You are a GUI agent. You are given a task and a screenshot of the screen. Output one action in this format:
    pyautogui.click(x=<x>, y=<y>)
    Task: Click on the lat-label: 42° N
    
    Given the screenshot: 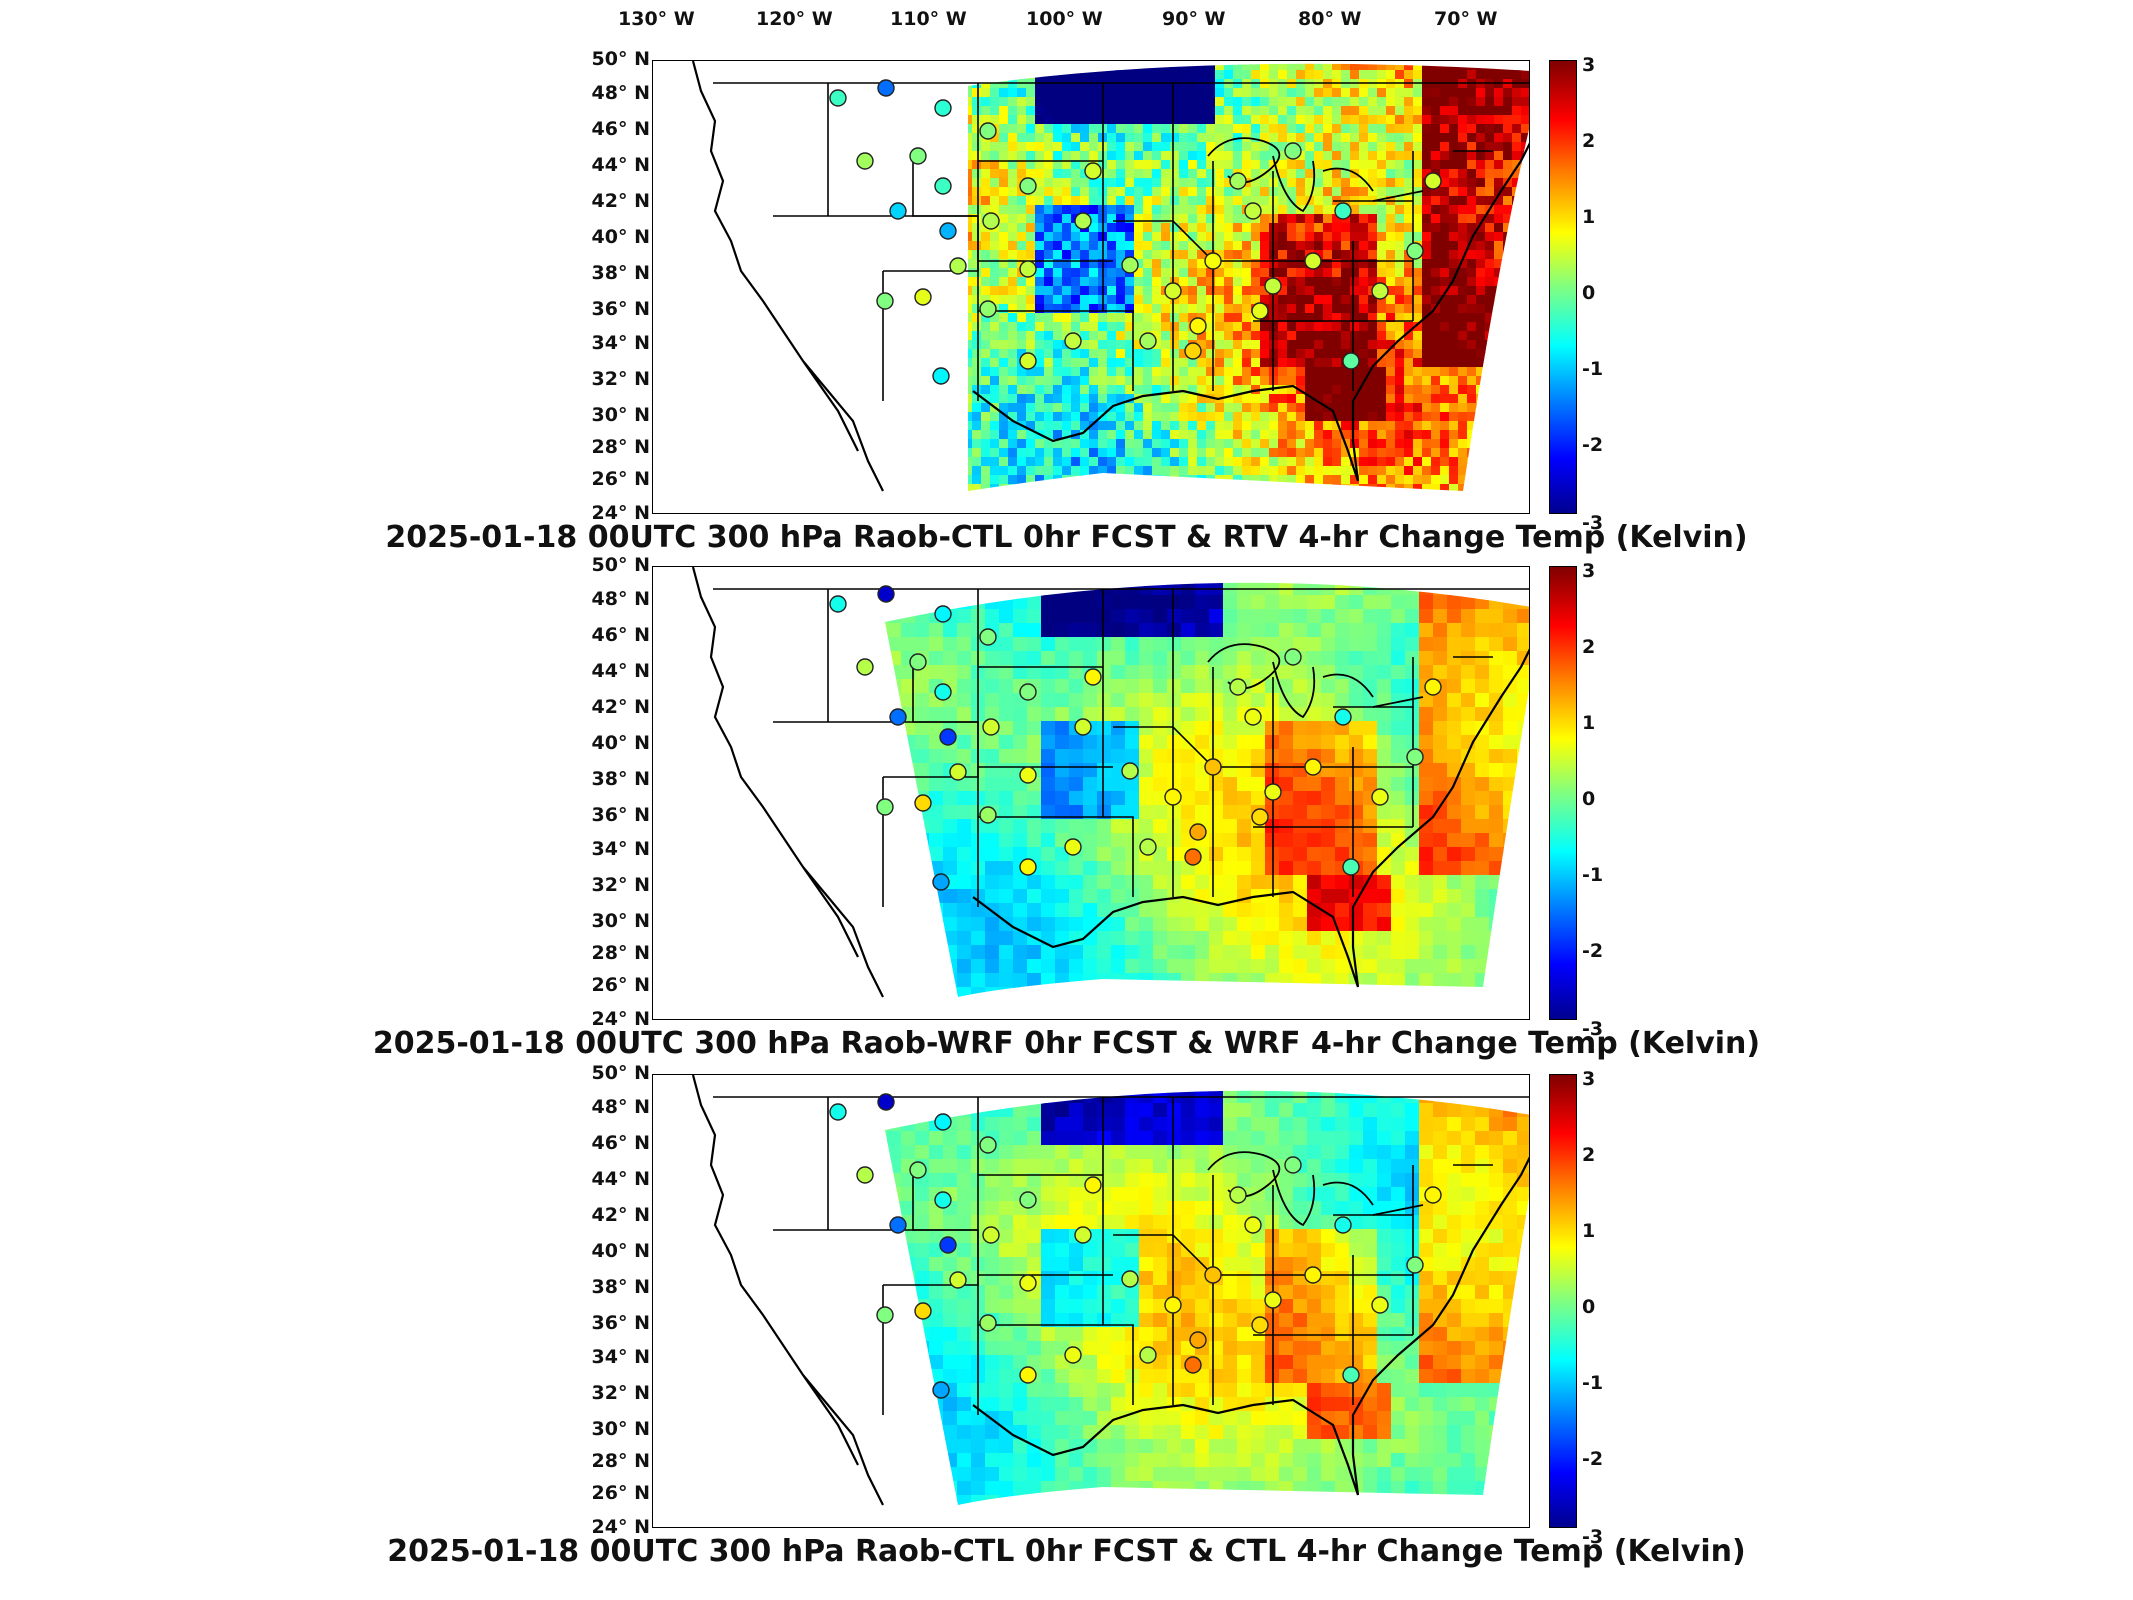 What is the action you would take?
    pyautogui.click(x=620, y=201)
    